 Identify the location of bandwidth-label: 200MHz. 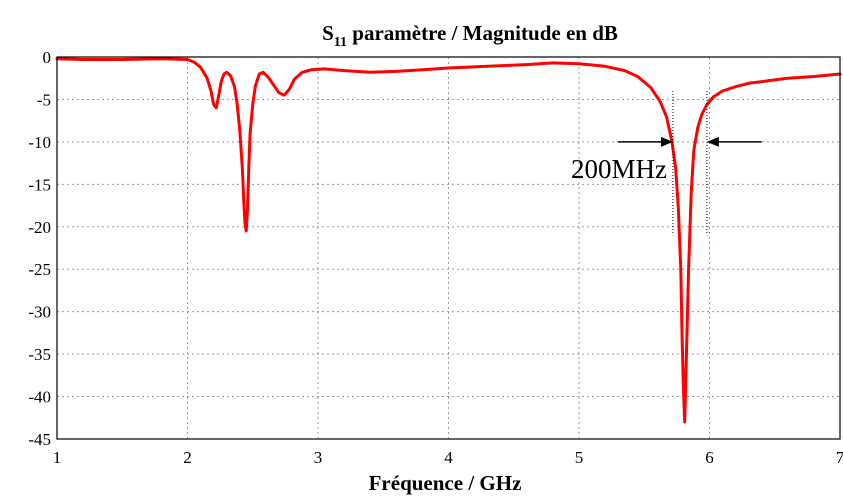
(619, 169).